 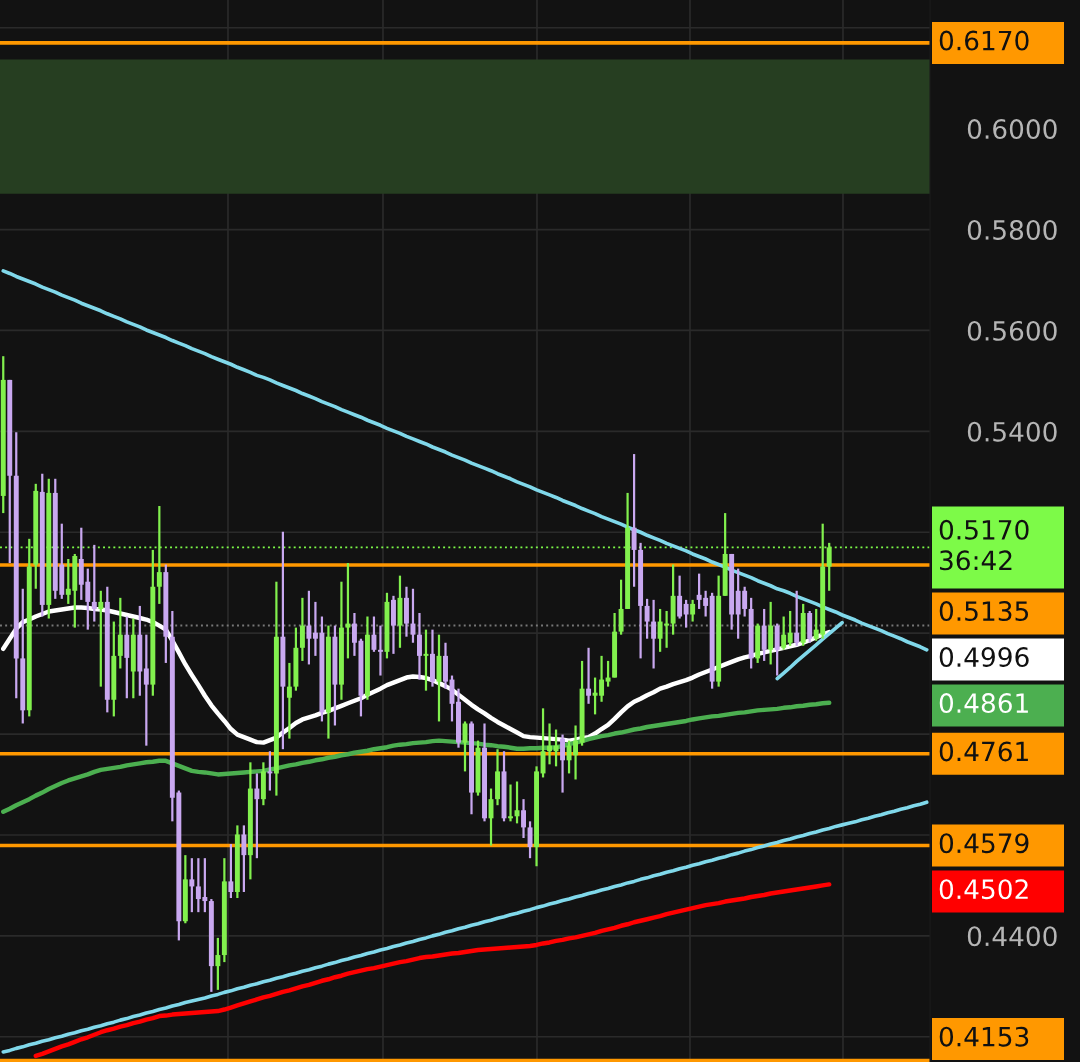 I want to click on y-tick-label: 0.5400, so click(x=1012, y=431).